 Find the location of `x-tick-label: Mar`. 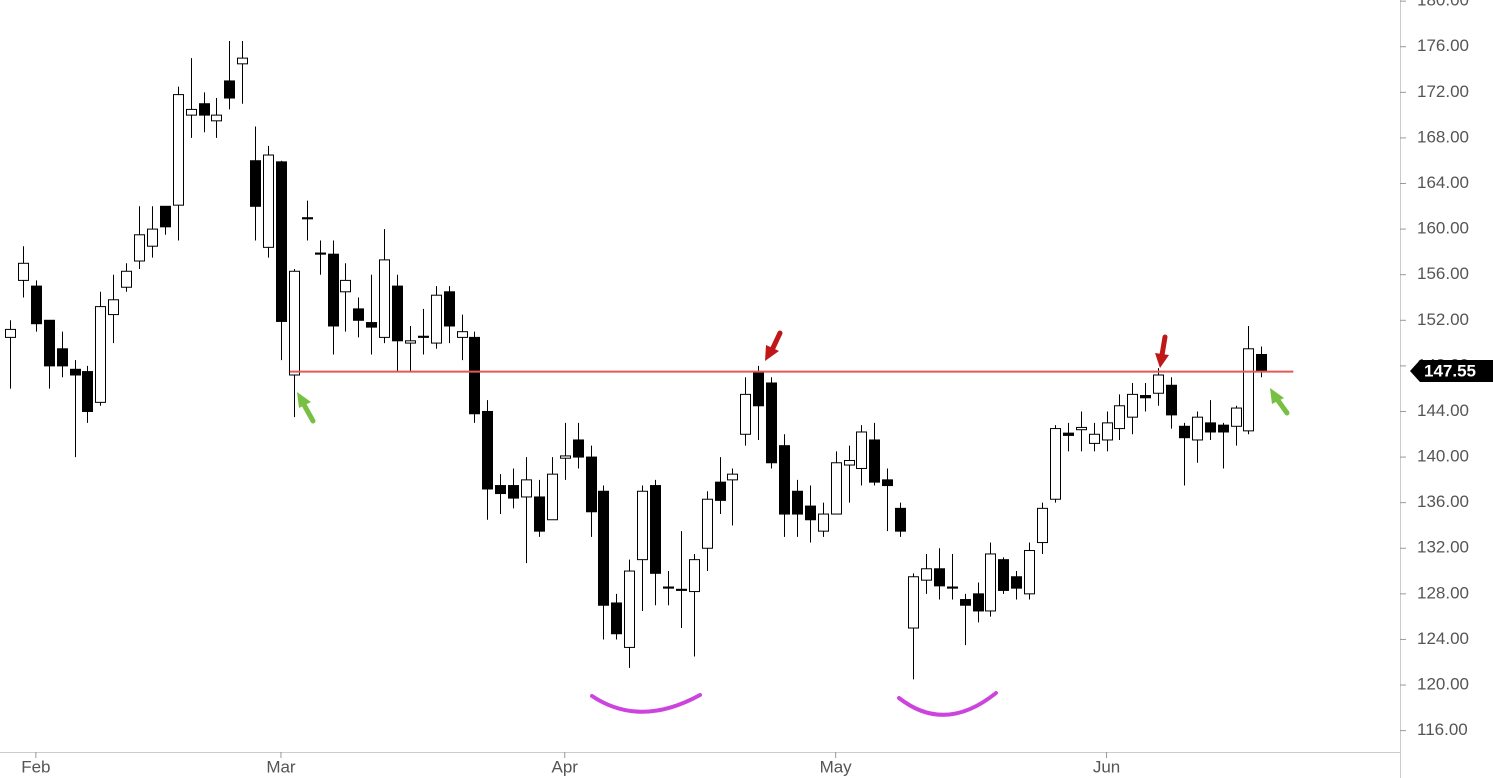

x-tick-label: Mar is located at coordinates (281, 766).